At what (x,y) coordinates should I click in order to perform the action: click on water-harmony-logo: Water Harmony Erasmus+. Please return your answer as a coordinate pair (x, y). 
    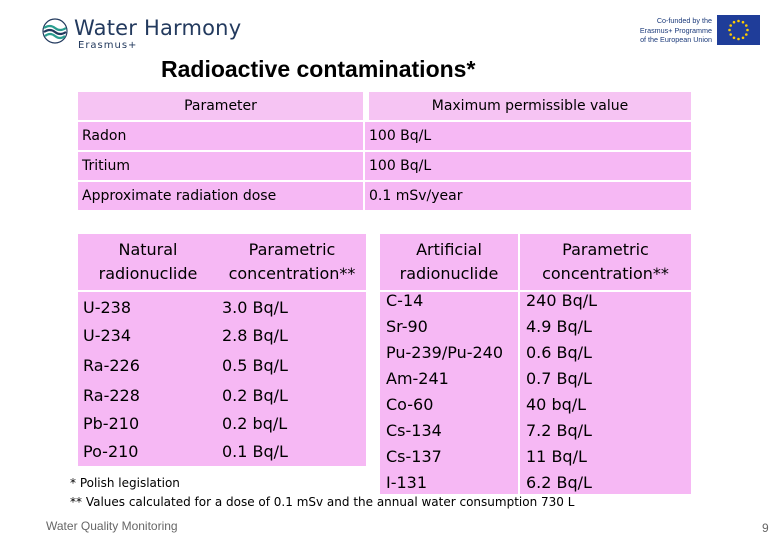
    Looking at the image, I should click on (141, 32).